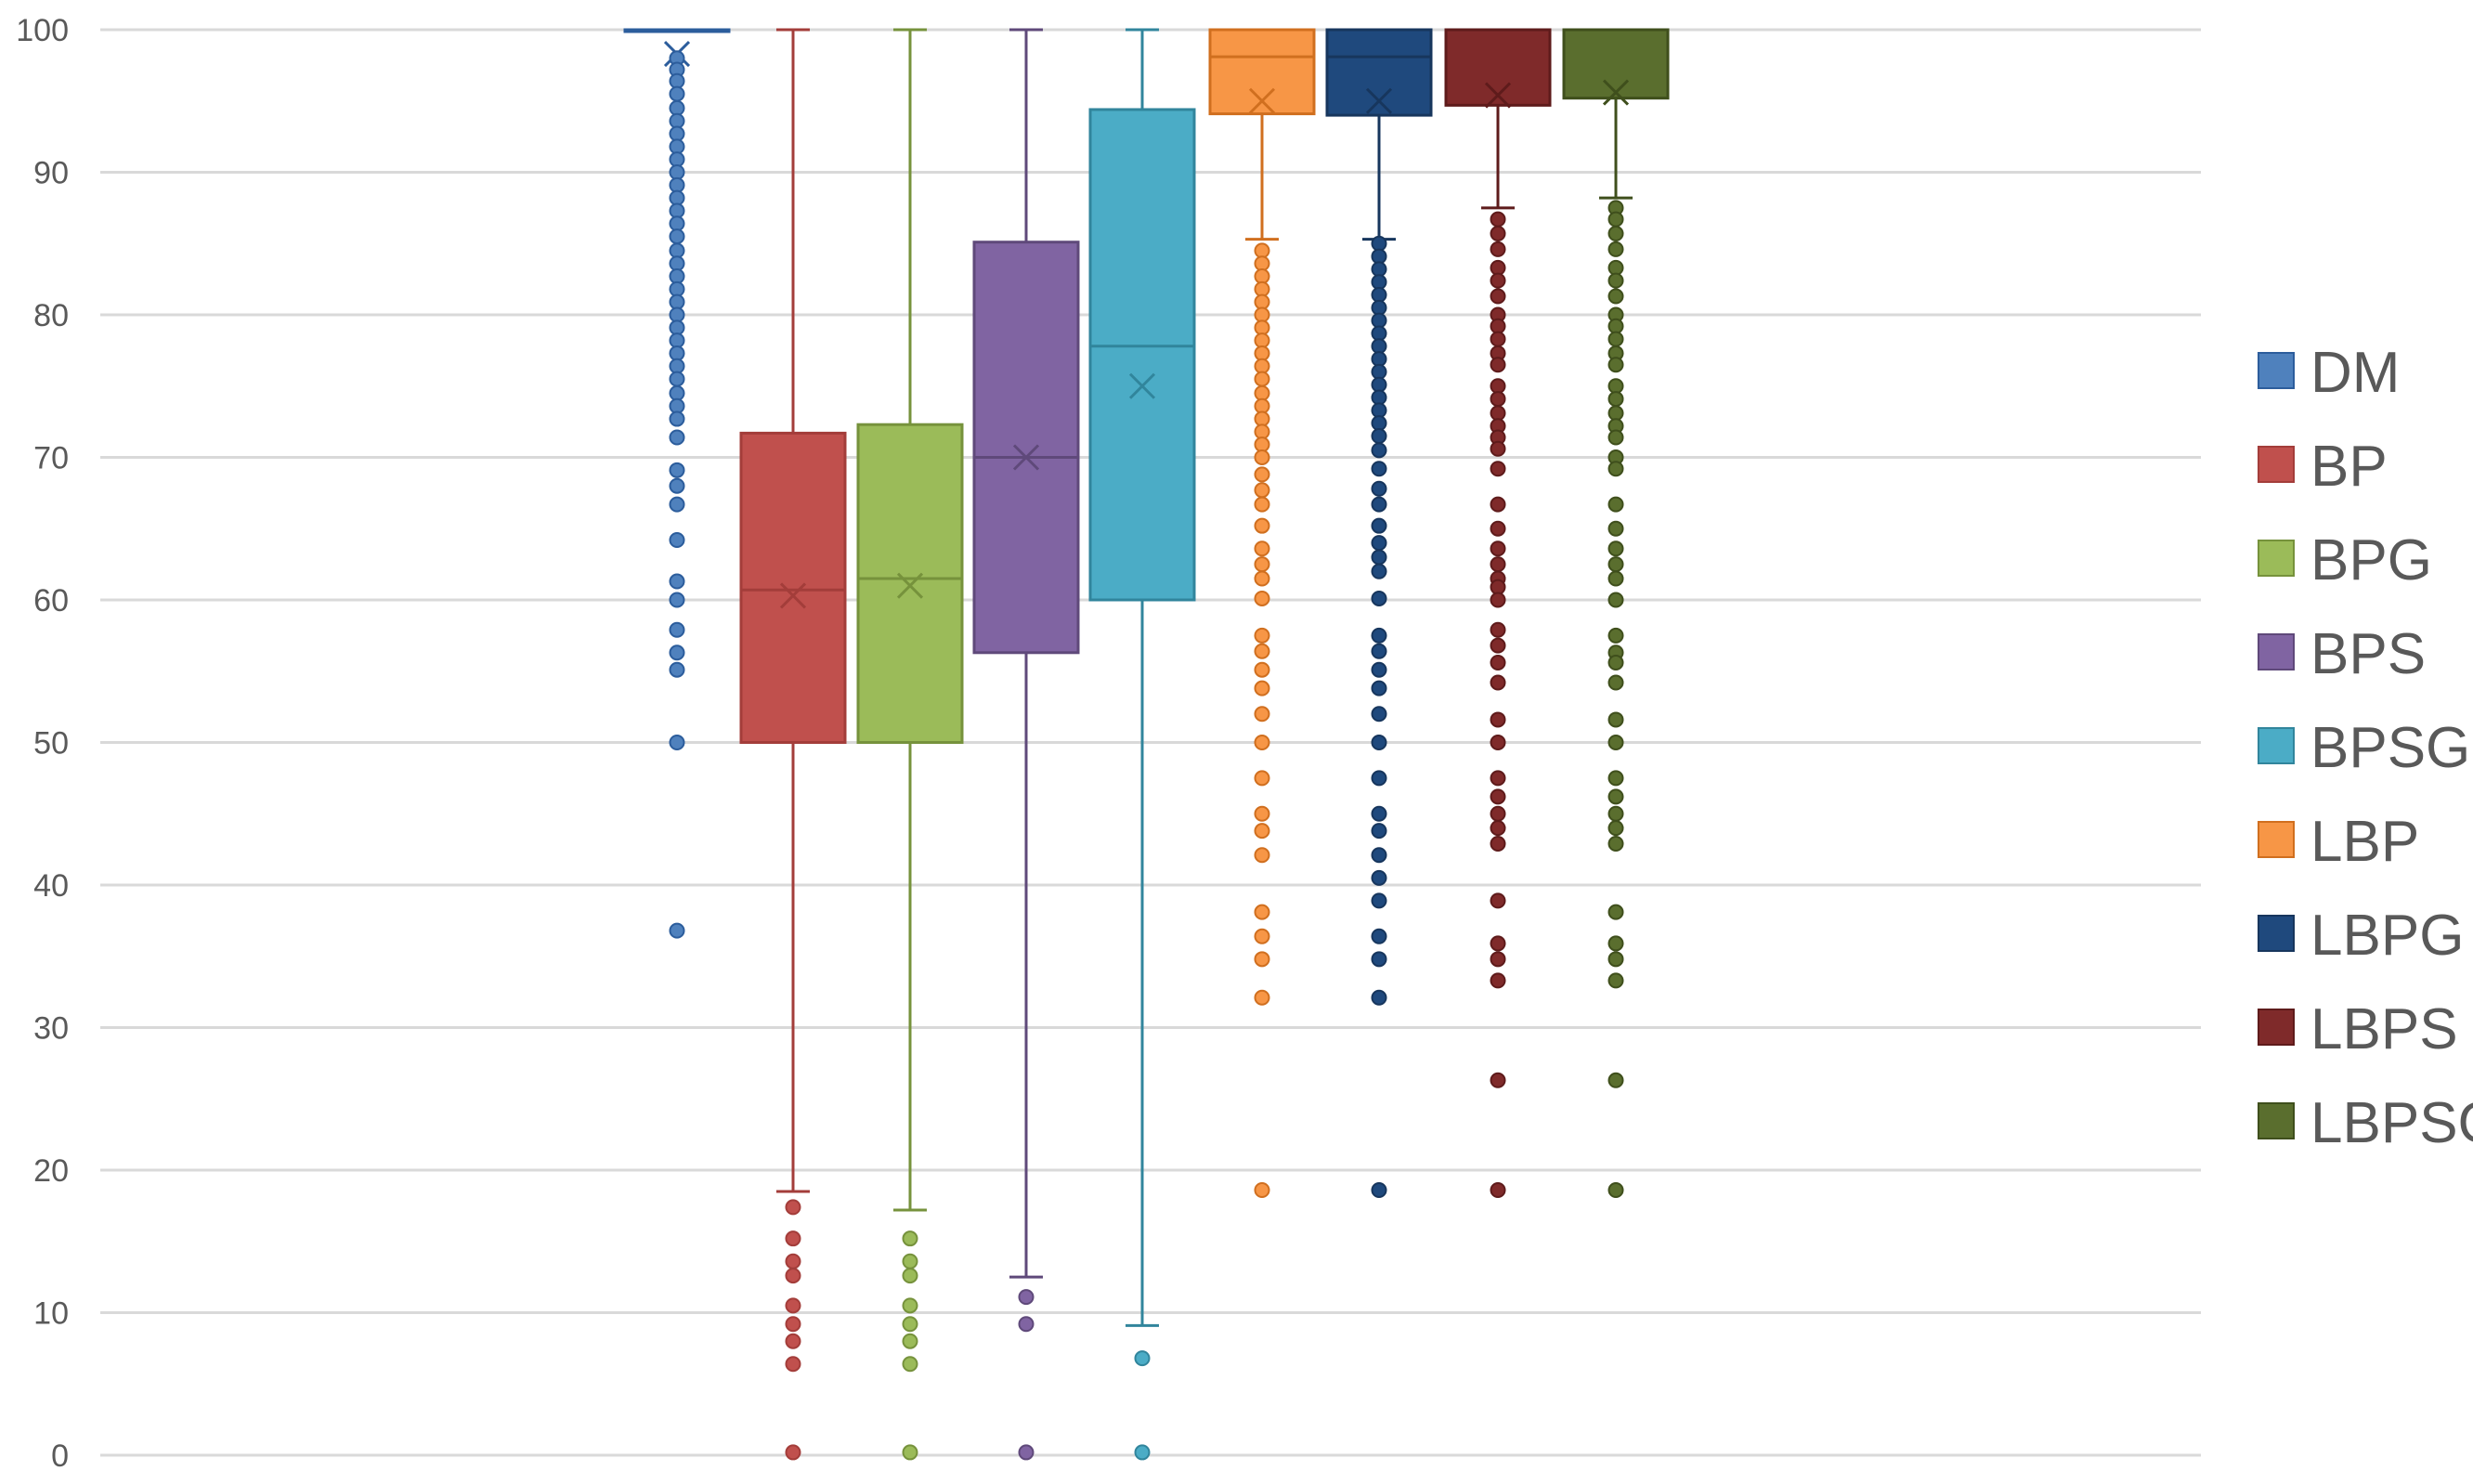 The width and height of the screenshot is (2473, 1484). What do you see at coordinates (51, 1314) in the screenshot?
I see `y-tick-label: 10` at bounding box center [51, 1314].